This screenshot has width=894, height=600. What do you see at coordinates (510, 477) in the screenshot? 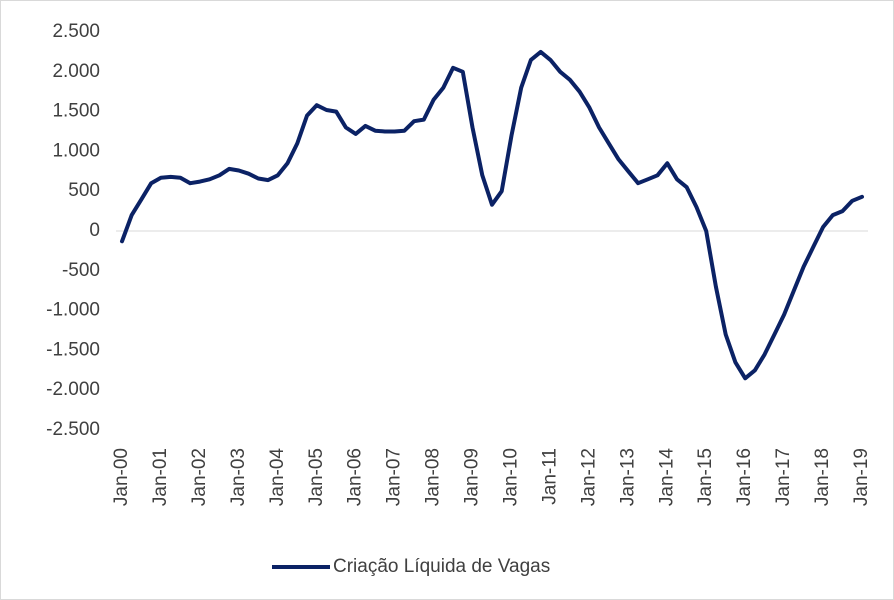
I see `x-tick-label: Jan-10` at bounding box center [510, 477].